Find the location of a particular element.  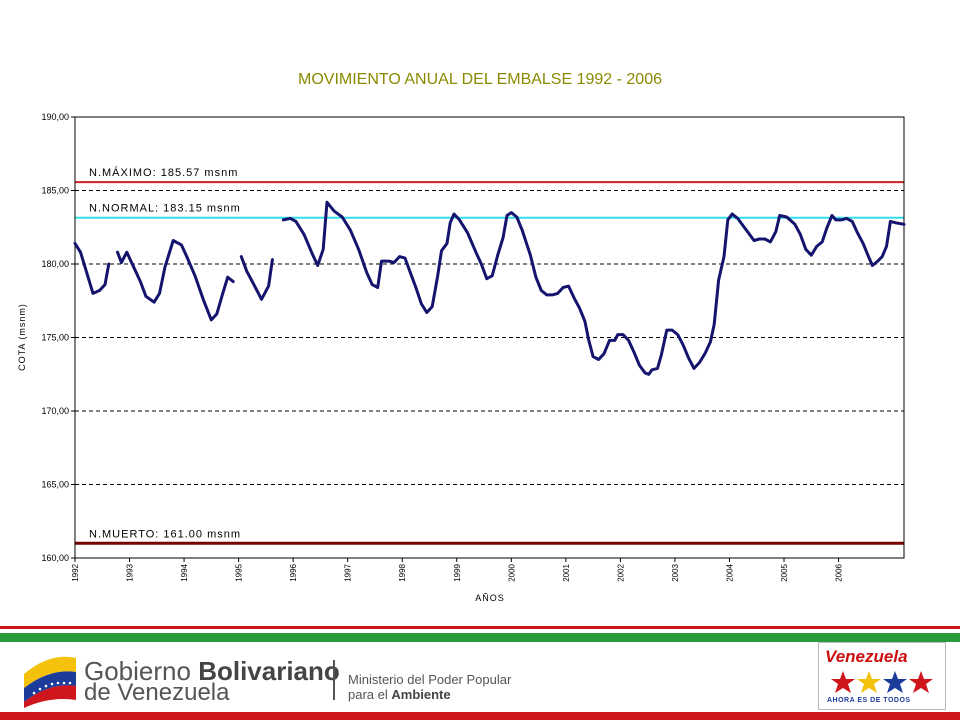

y-axis-label: COTA (msnm) is located at coordinates (22, 337).